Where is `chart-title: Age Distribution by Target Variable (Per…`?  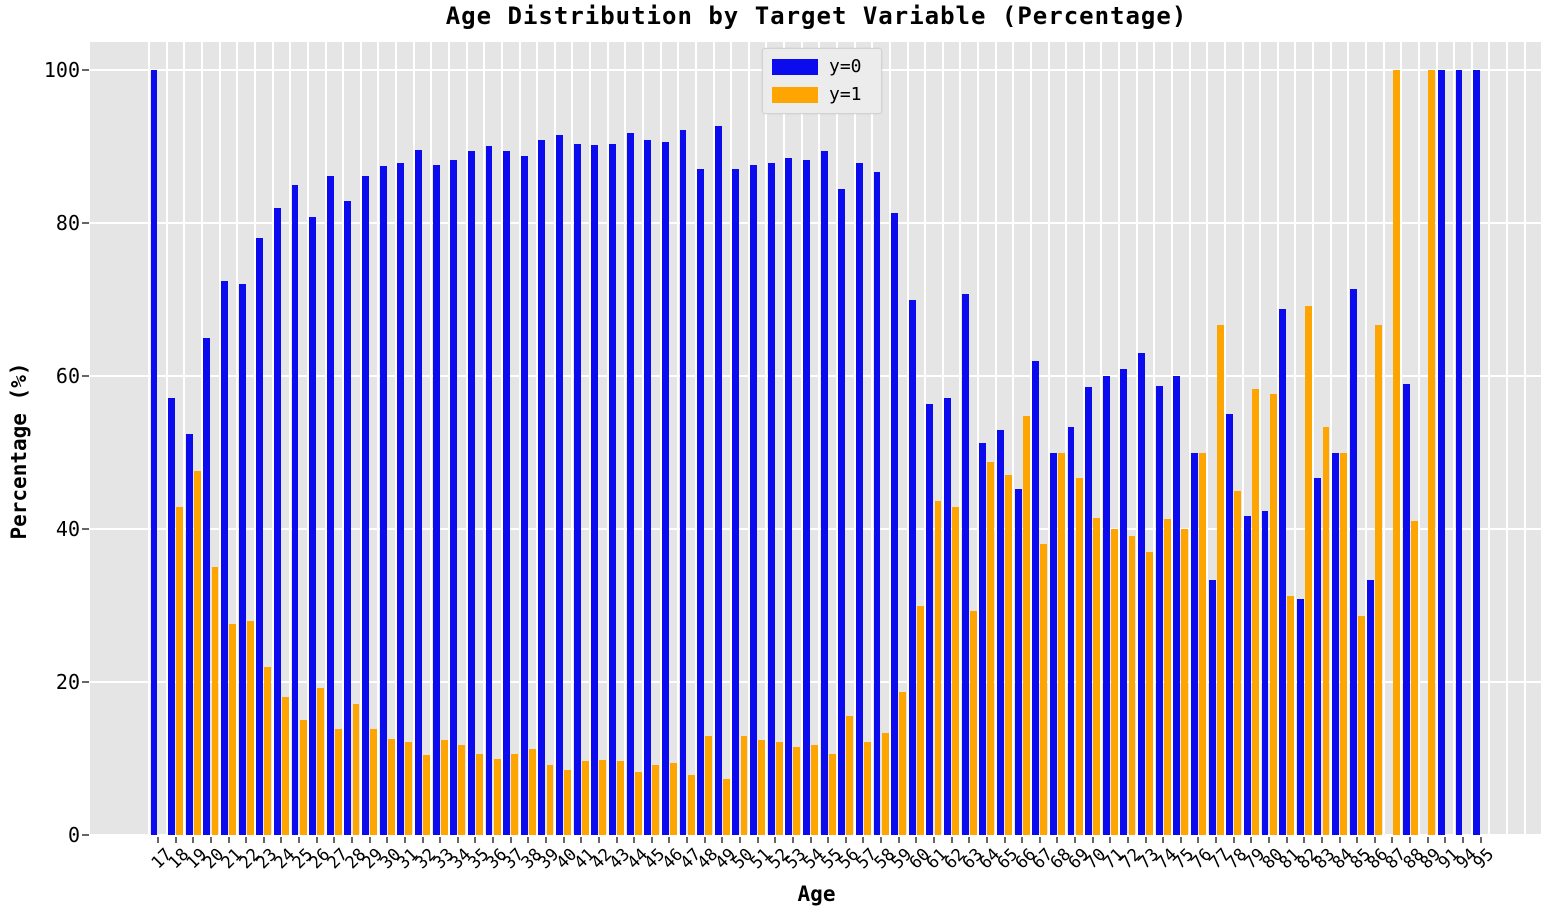 chart-title: Age Distribution by Target Variable (Per… is located at coordinates (816, 16).